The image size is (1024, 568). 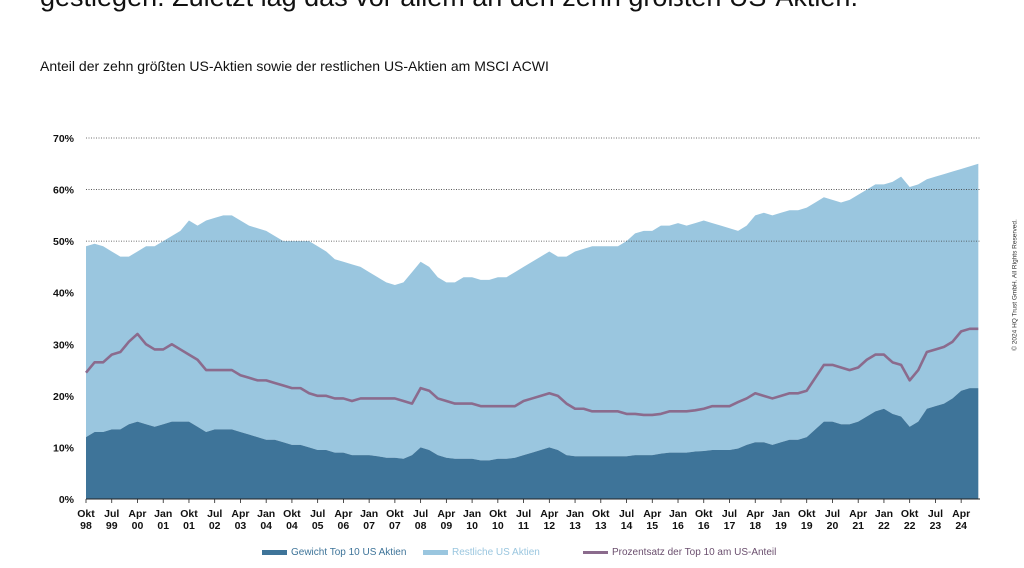 I want to click on y-tick-label: 20%, so click(x=64, y=397).